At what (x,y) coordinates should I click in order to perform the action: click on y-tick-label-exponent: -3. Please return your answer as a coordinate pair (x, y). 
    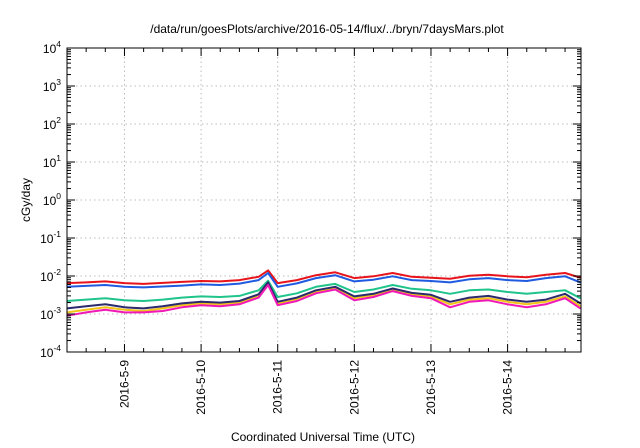
    Looking at the image, I should click on (57, 310).